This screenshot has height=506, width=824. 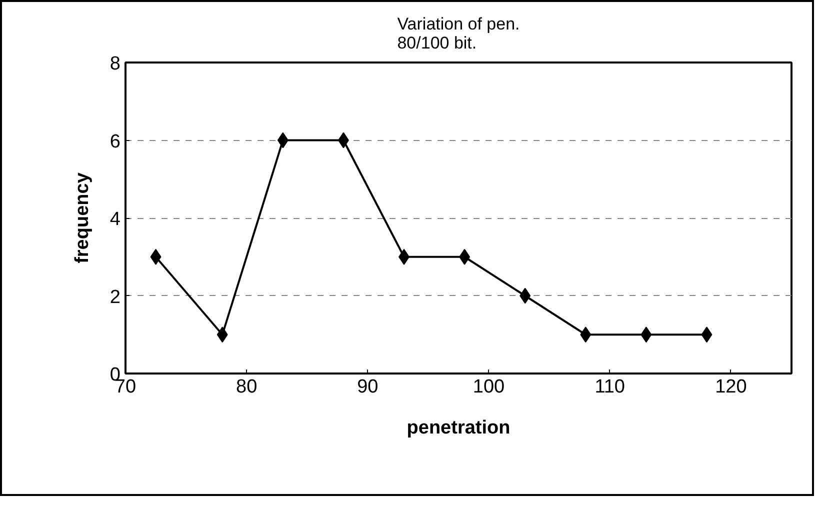 What do you see at coordinates (458, 33) in the screenshot?
I see `chart-title: Variation of pen. 80/100 bit.` at bounding box center [458, 33].